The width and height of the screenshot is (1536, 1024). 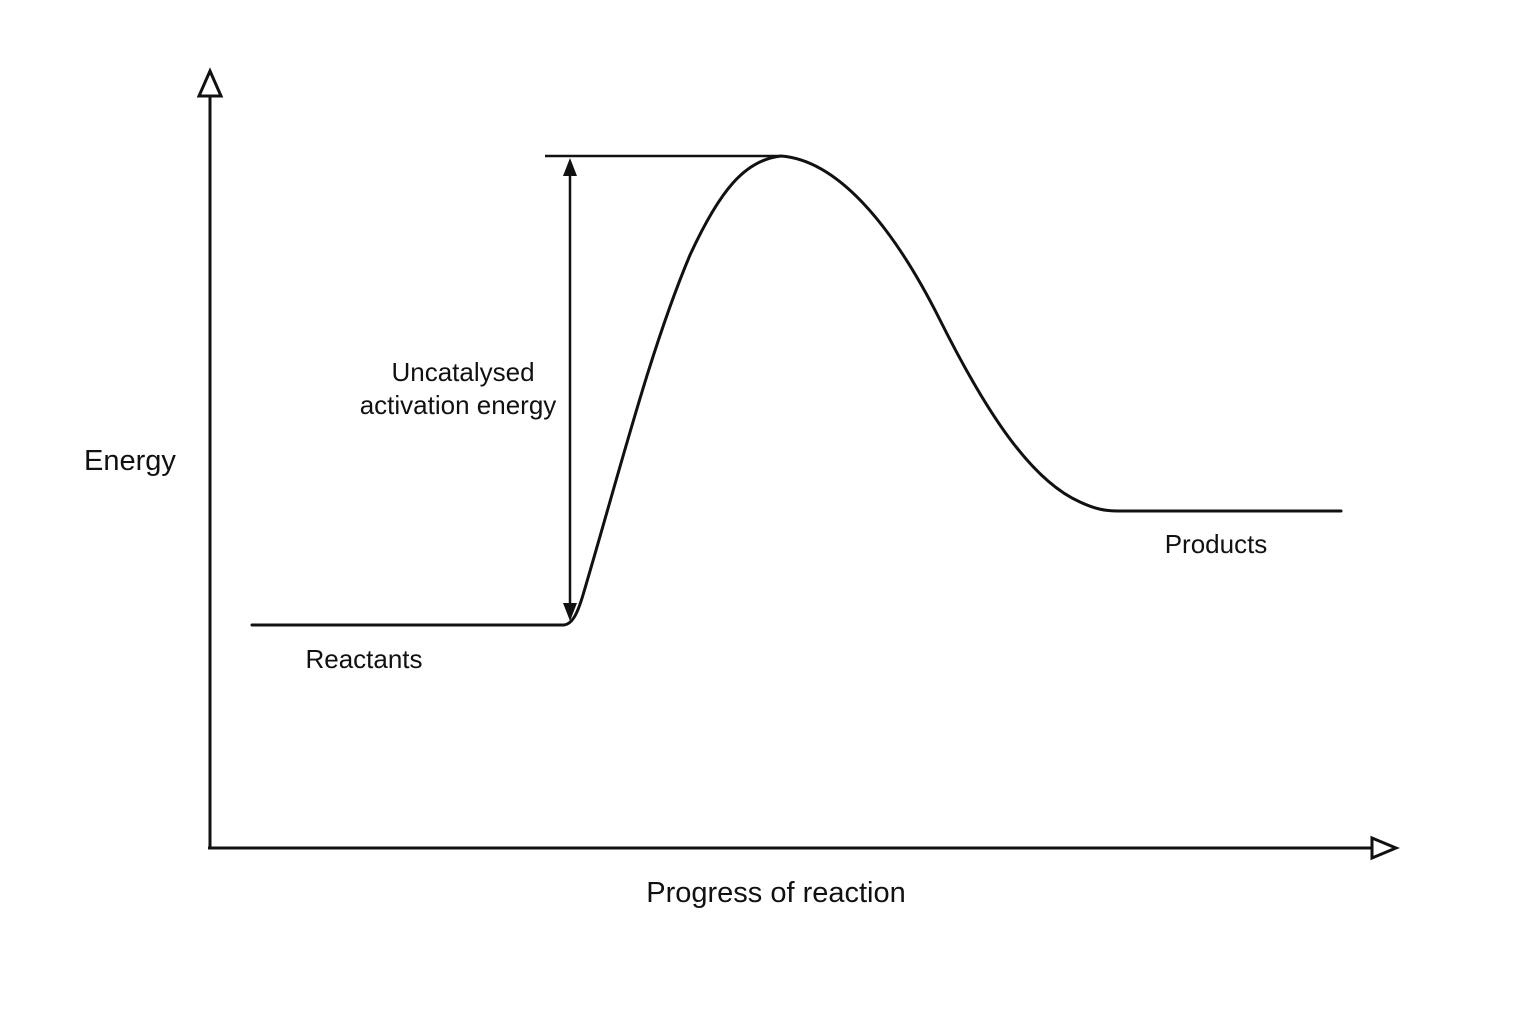 I want to click on y-axis-arrowhead, so click(x=210, y=82).